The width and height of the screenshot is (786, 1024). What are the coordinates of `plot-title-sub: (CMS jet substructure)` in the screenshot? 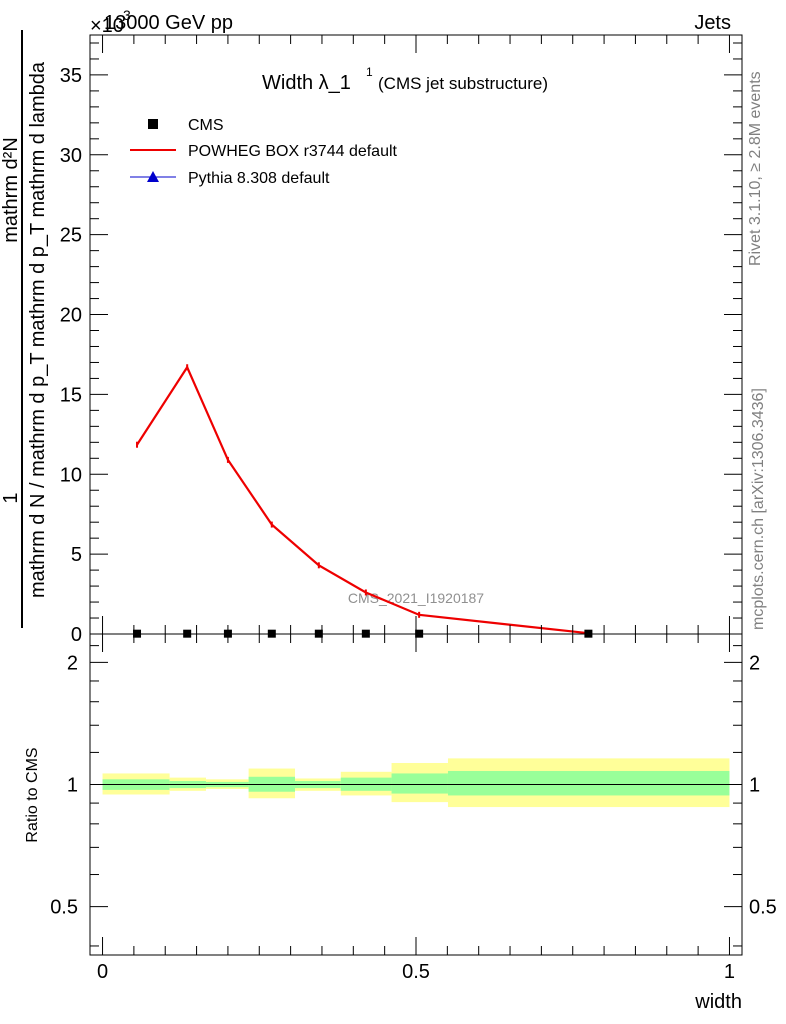 It's located at (463, 83).